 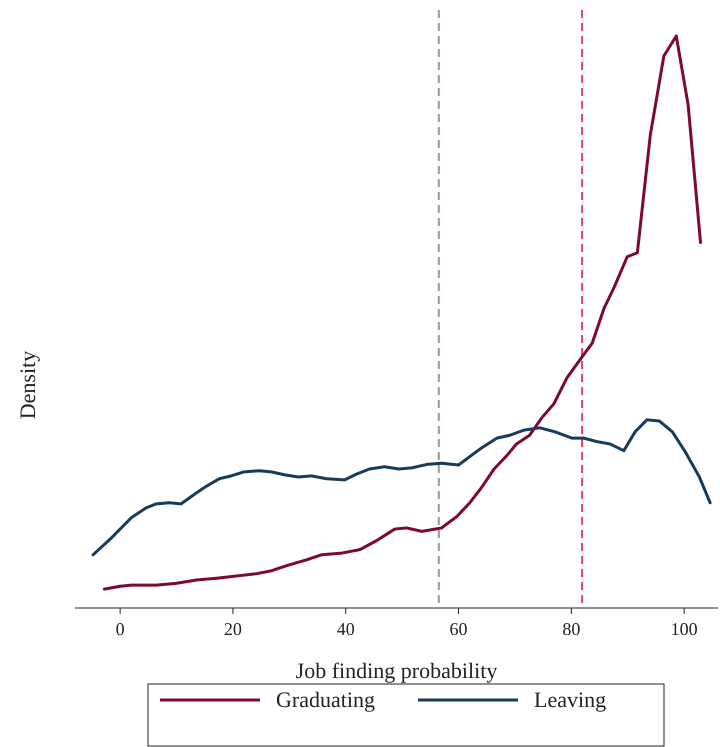 What do you see at coordinates (120, 629) in the screenshot?
I see `x-tick-label: 0` at bounding box center [120, 629].